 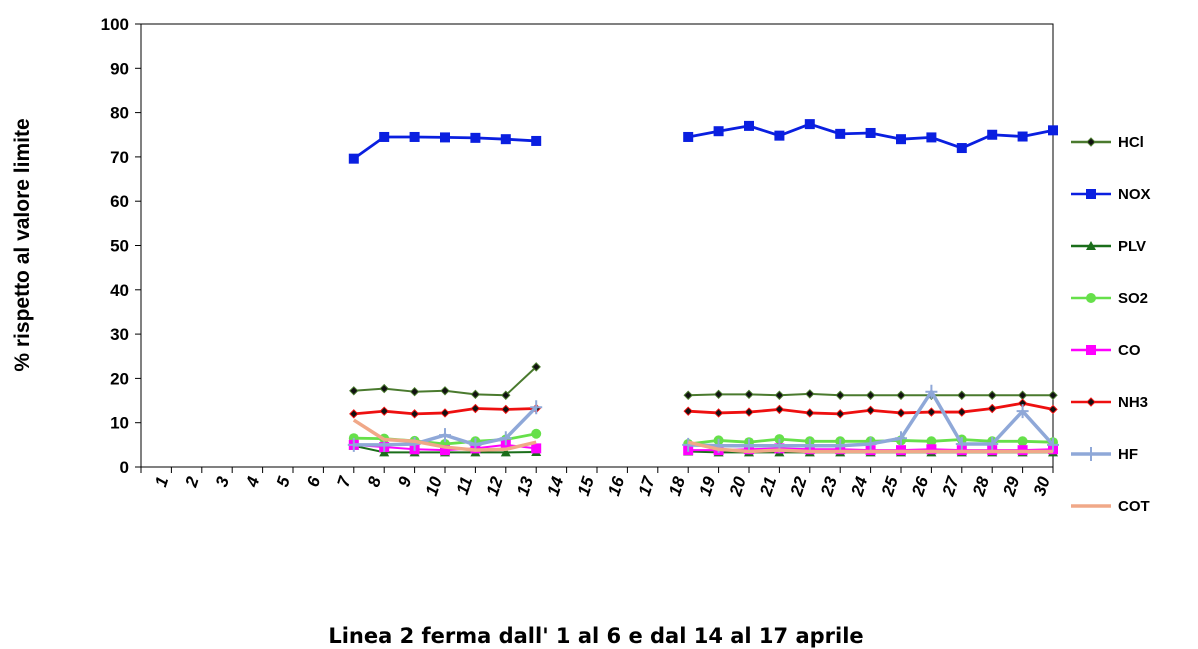 I want to click on series-line, so click(x=444, y=435).